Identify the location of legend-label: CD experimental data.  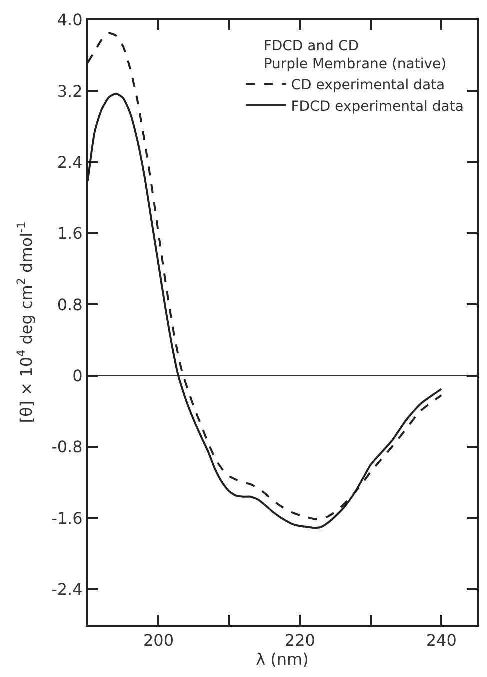
(368, 86).